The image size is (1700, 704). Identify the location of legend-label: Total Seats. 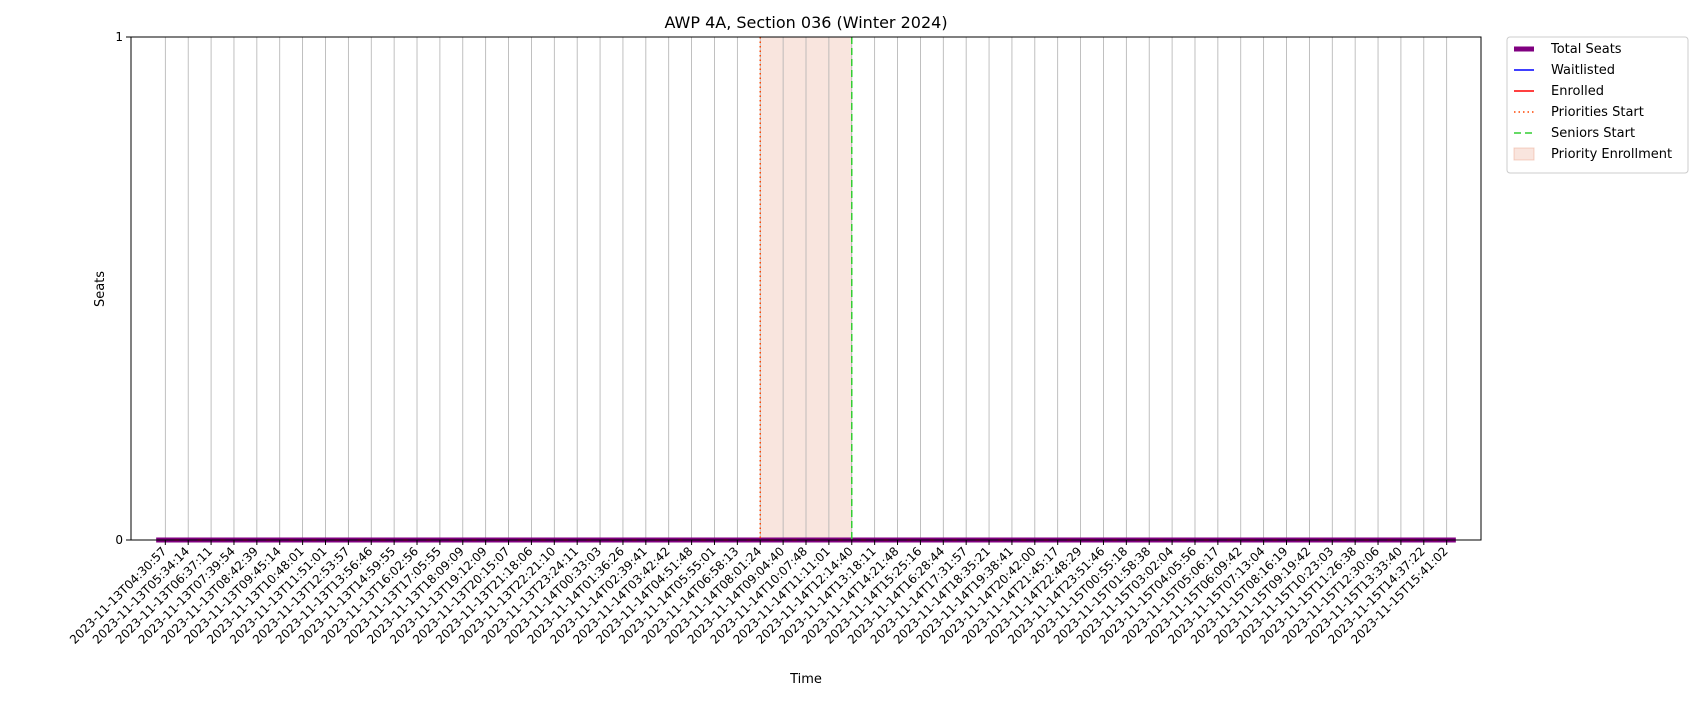
(1586, 49).